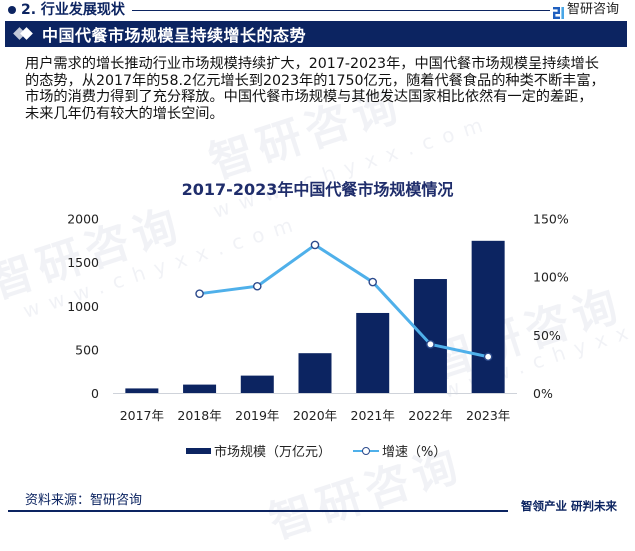 This screenshot has width=635, height=551. What do you see at coordinates (12, 10) in the screenshot?
I see `section-bullet-icon` at bounding box center [12, 10].